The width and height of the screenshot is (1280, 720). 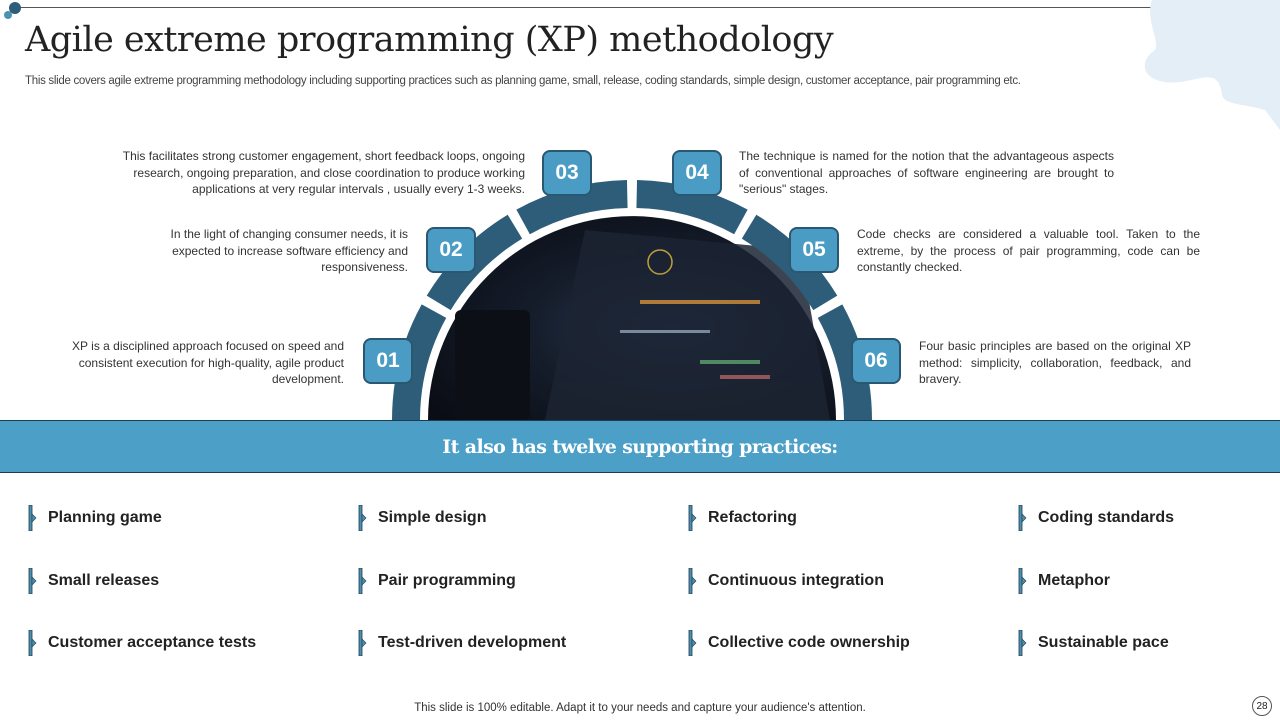 I want to click on step-number-03: 03, so click(x=567, y=173).